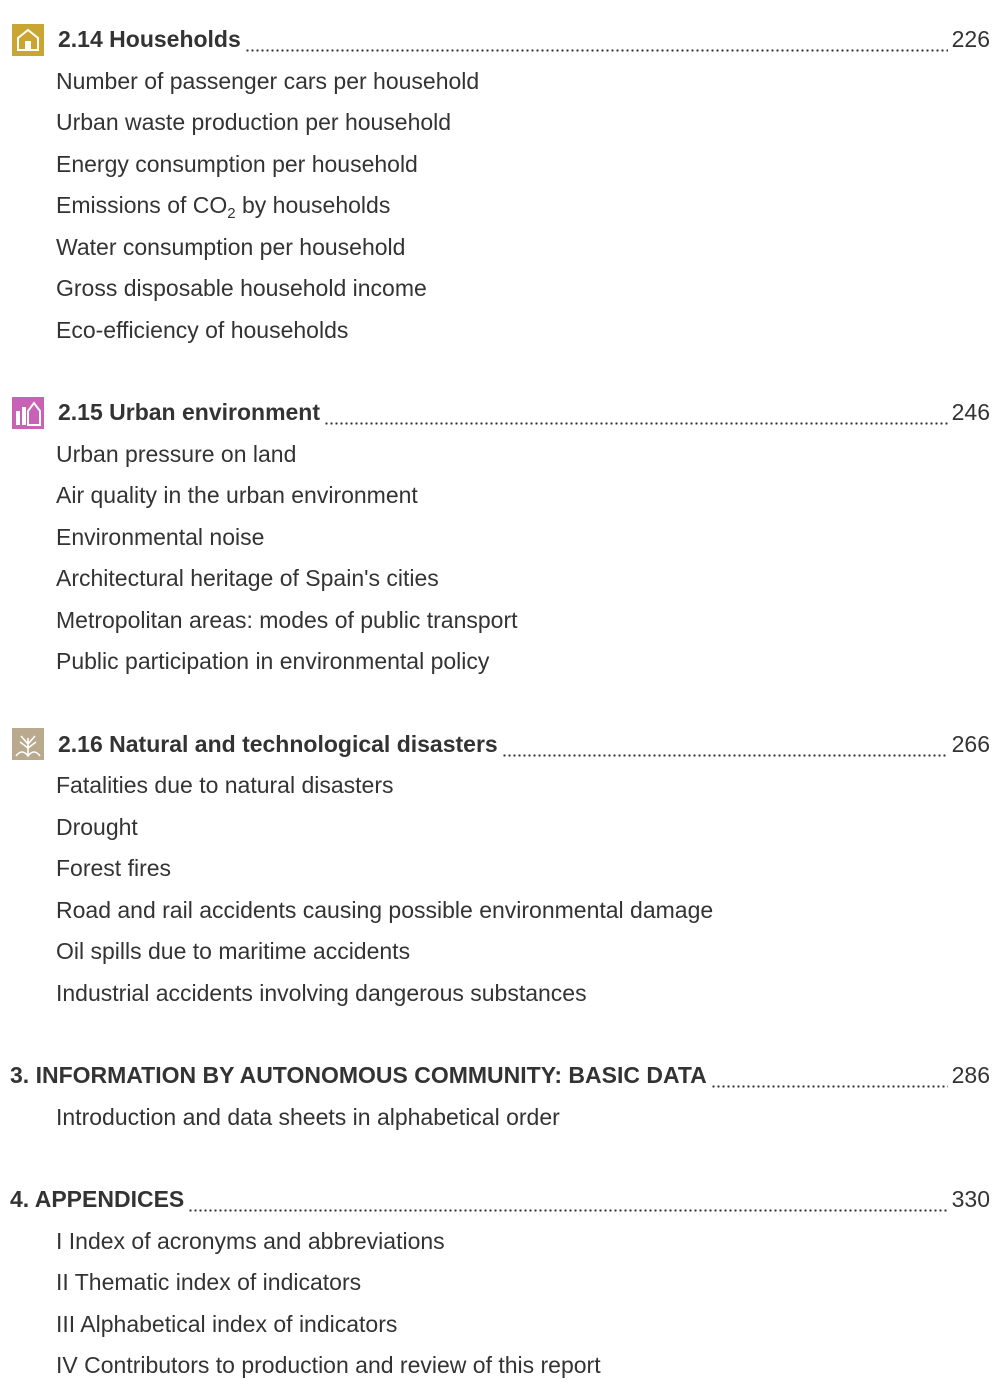 Image resolution: width=994 pixels, height=1387 pixels. Describe the element at coordinates (225, 785) in the screenshot. I see `toc-item: Fatalities due to natural disasters` at that location.